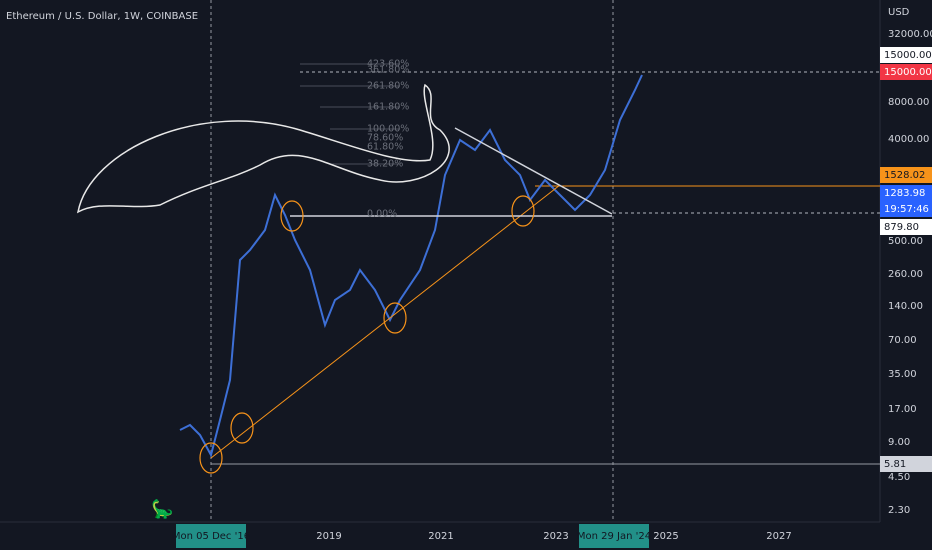  What do you see at coordinates (908, 139) in the screenshot?
I see `price-label: 4000.00` at bounding box center [908, 139].